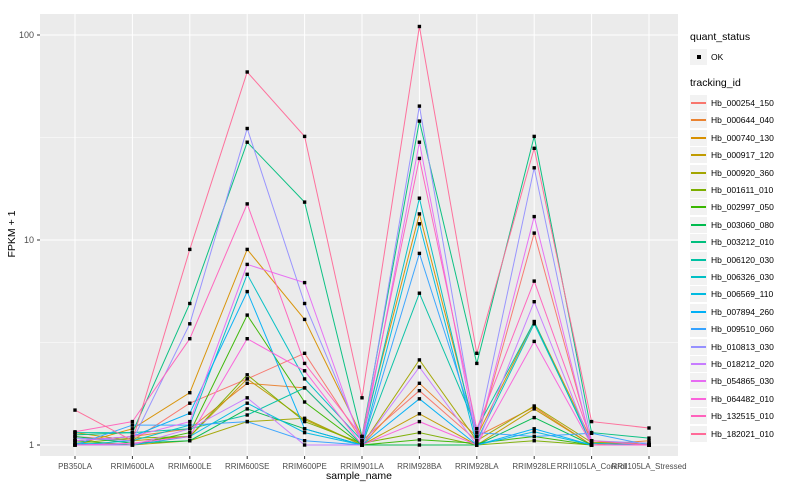 The image size is (800, 500). I want to click on x-tick-label: RRIM600SE, so click(247, 466).